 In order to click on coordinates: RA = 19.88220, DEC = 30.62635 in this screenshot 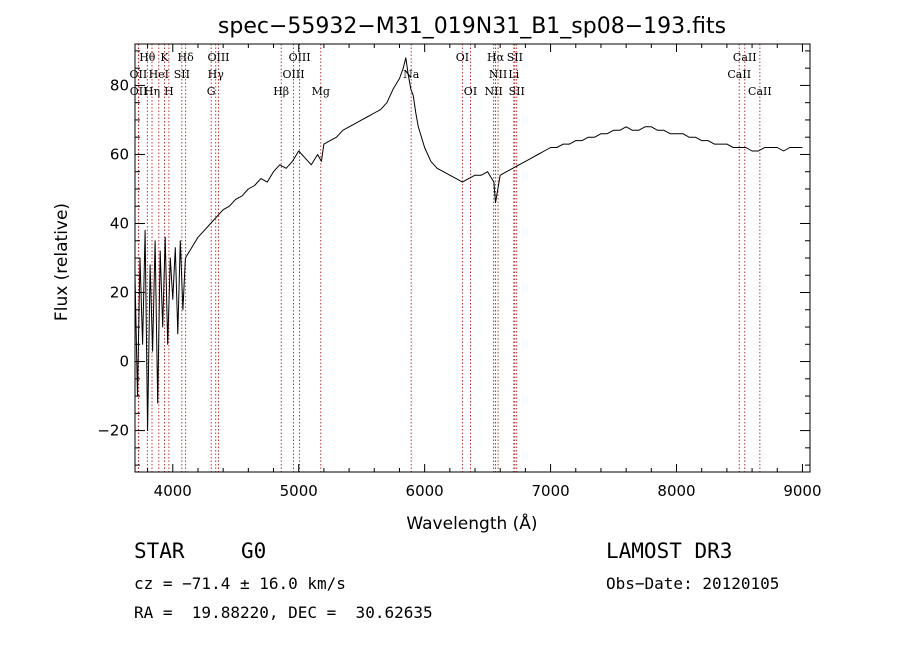, I will do `click(283, 612)`.